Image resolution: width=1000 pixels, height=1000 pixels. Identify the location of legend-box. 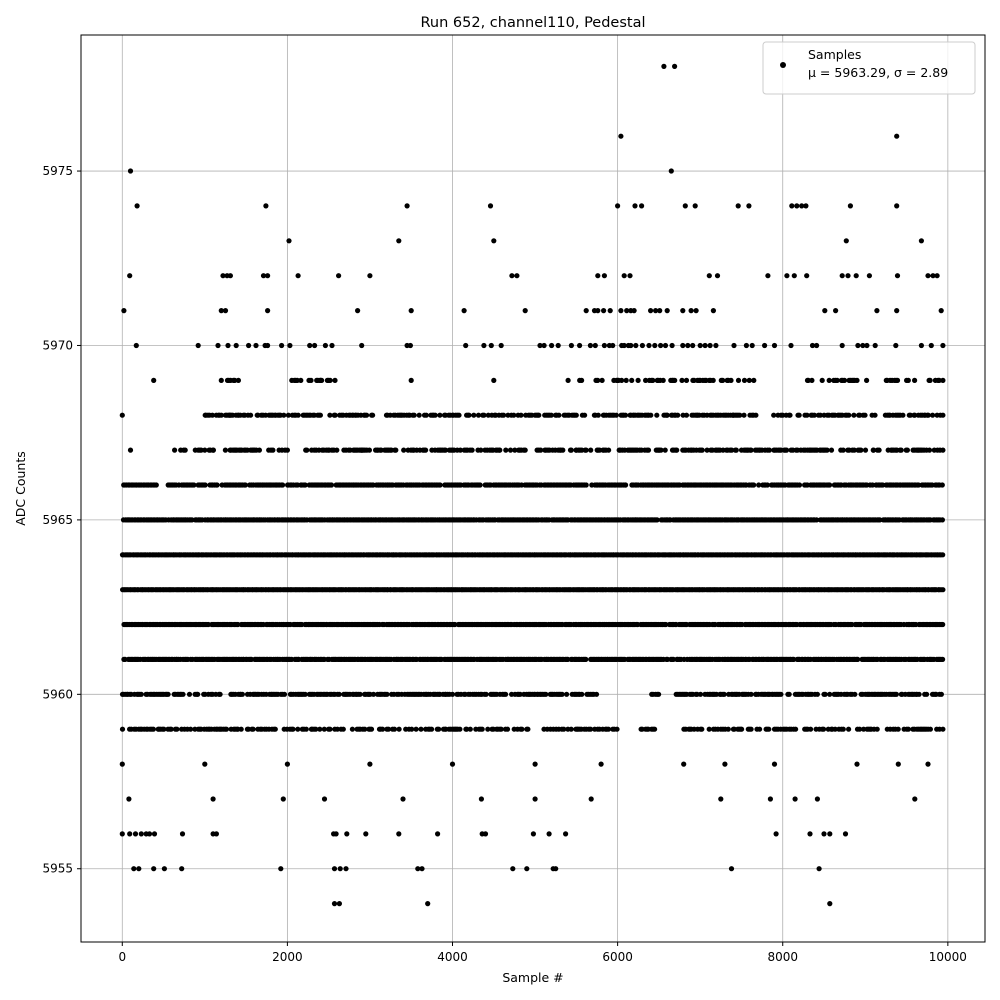
(869, 68).